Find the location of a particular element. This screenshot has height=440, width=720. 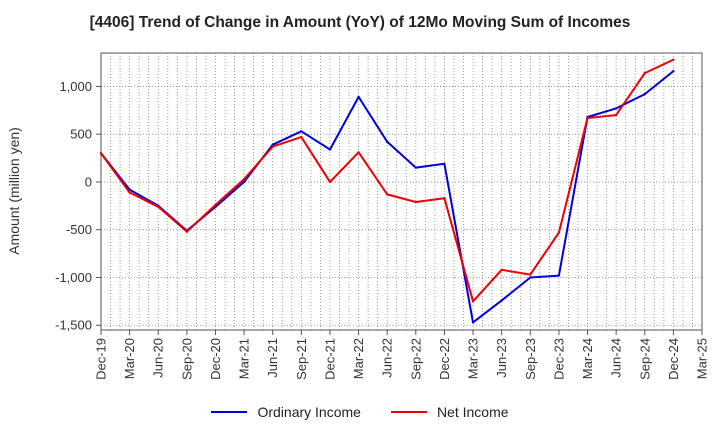

y-tick-label: 500 is located at coordinates (81, 134).